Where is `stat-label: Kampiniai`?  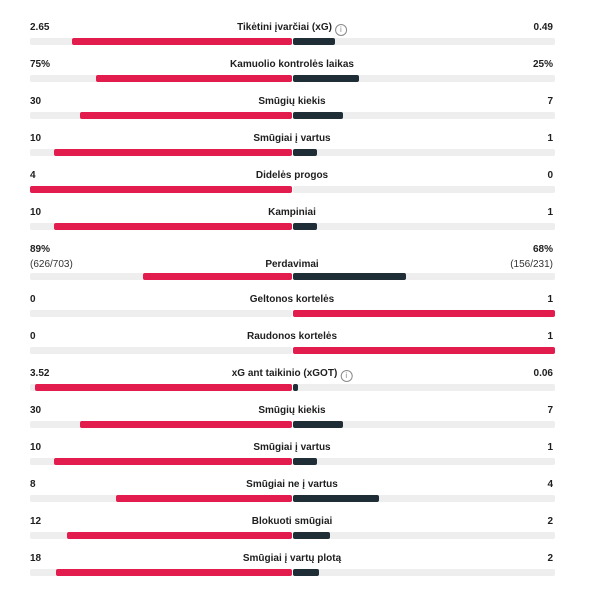 stat-label: Kampiniai is located at coordinates (292, 213).